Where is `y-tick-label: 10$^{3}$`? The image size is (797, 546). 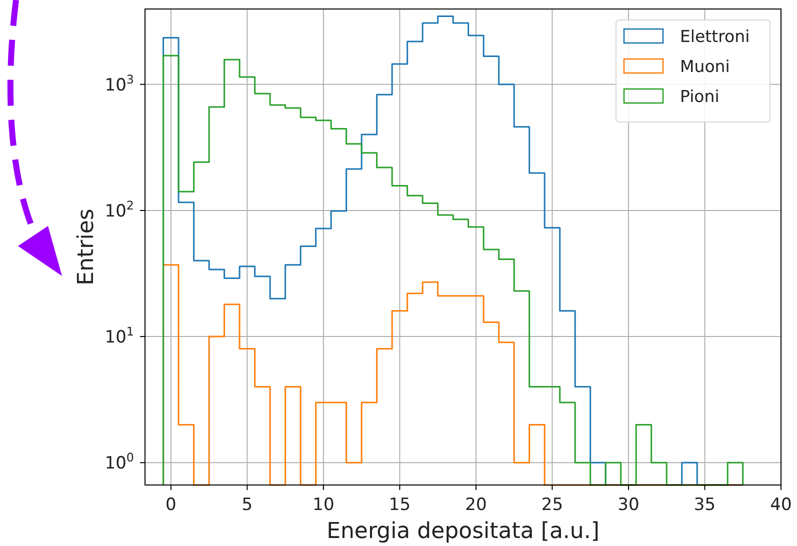 y-tick-label: 10$^{3}$ is located at coordinates (119, 84).